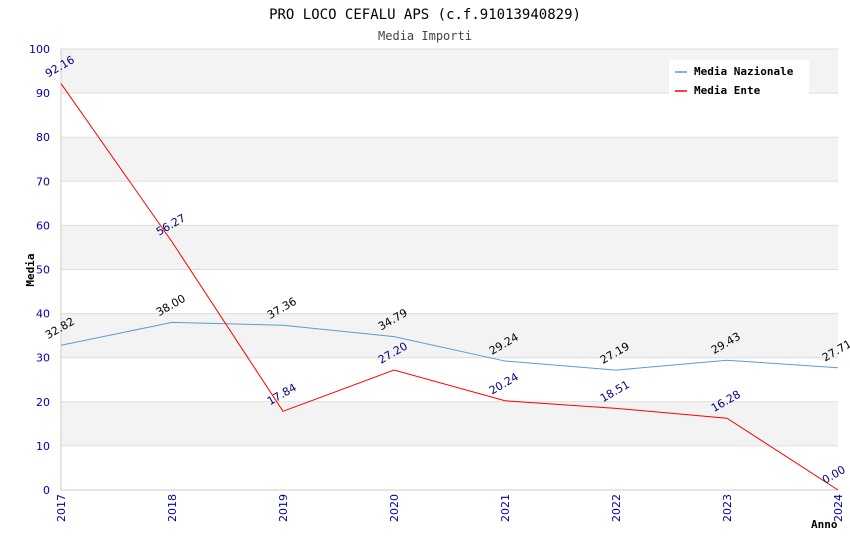  Describe the element at coordinates (616, 508) in the screenshot. I see `x-tick-label: 2022` at that location.